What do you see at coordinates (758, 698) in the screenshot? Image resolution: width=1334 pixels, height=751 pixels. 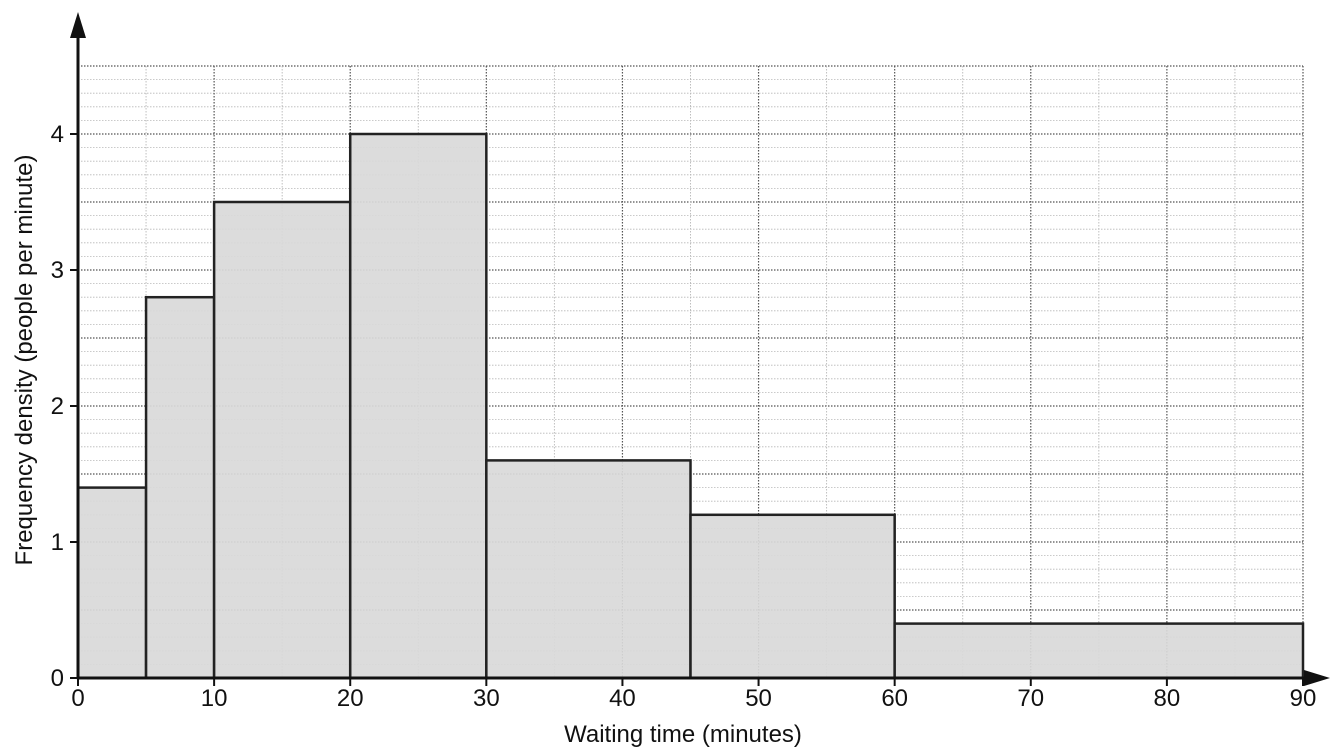 I see `x-tick-label: 50` at bounding box center [758, 698].